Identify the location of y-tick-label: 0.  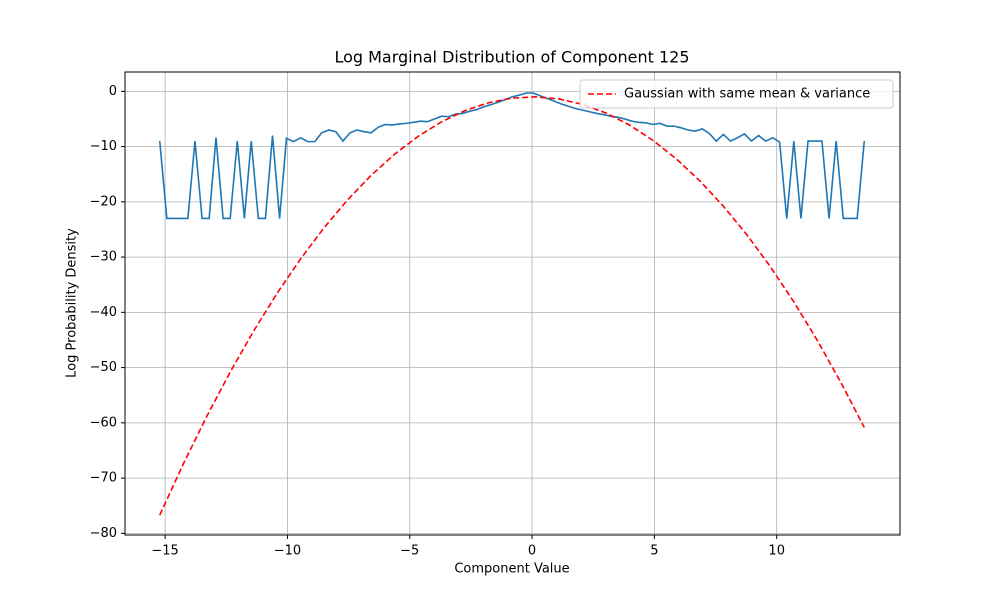
(113, 91).